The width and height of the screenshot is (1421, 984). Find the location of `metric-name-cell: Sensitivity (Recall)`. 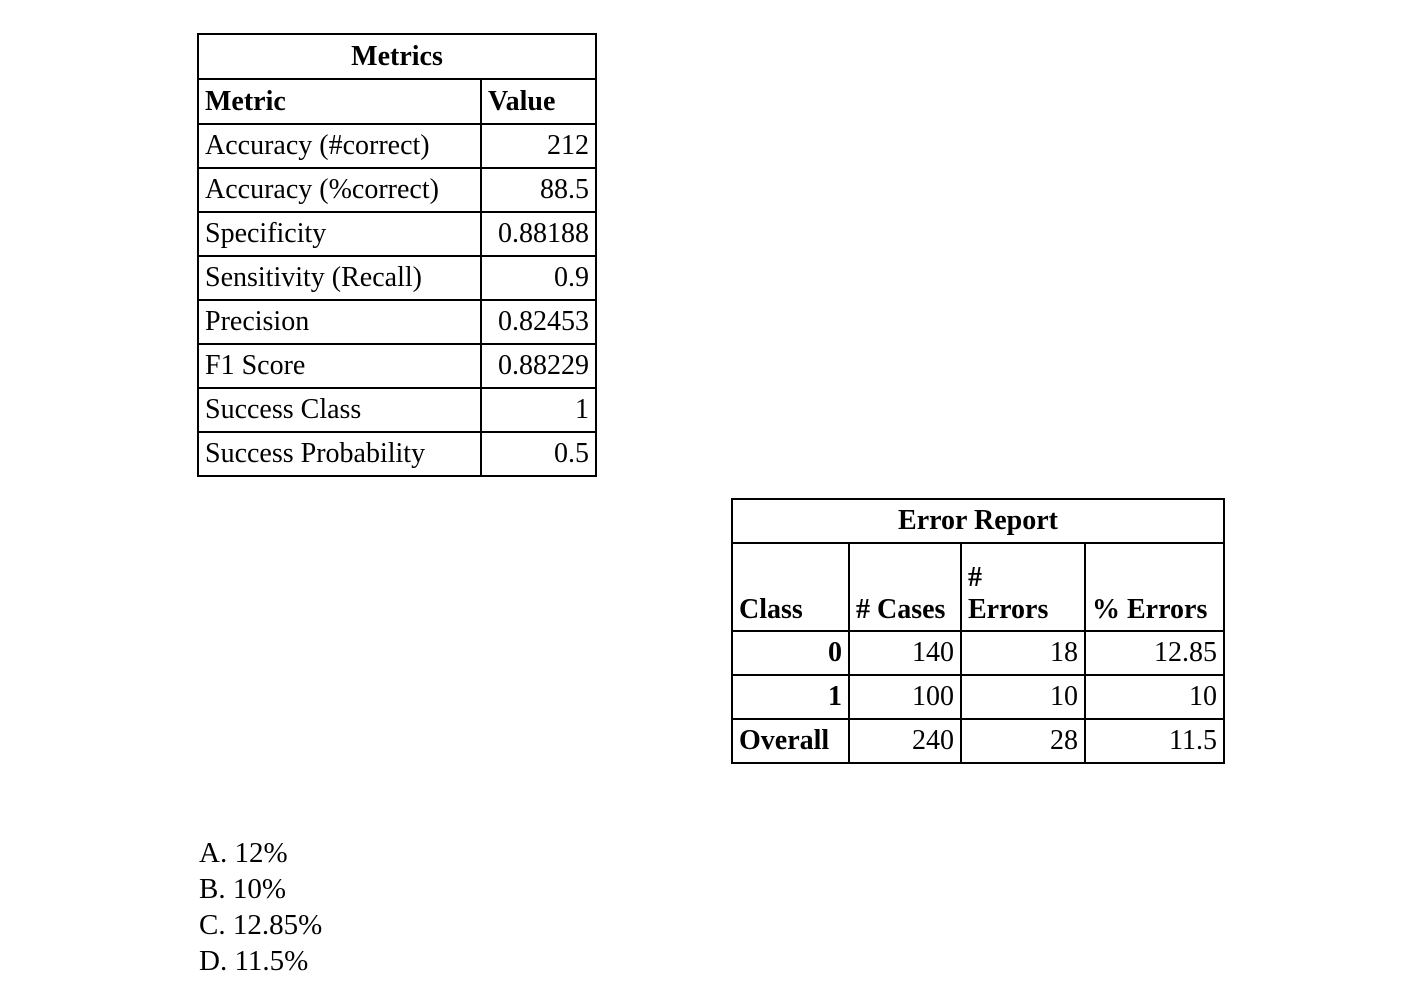

metric-name-cell: Sensitivity (Recall) is located at coordinates (339, 278).